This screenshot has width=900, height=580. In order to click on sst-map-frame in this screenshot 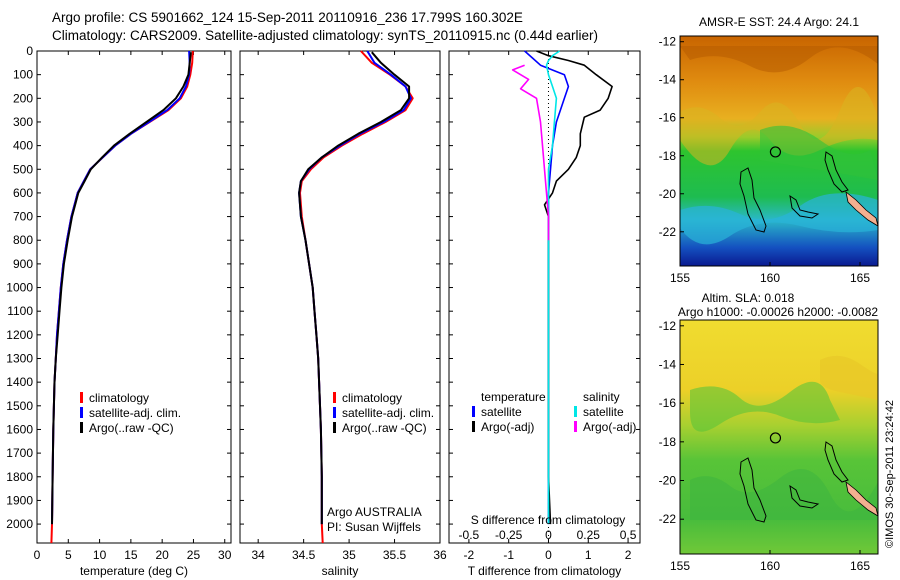, I will do `click(779, 151)`.